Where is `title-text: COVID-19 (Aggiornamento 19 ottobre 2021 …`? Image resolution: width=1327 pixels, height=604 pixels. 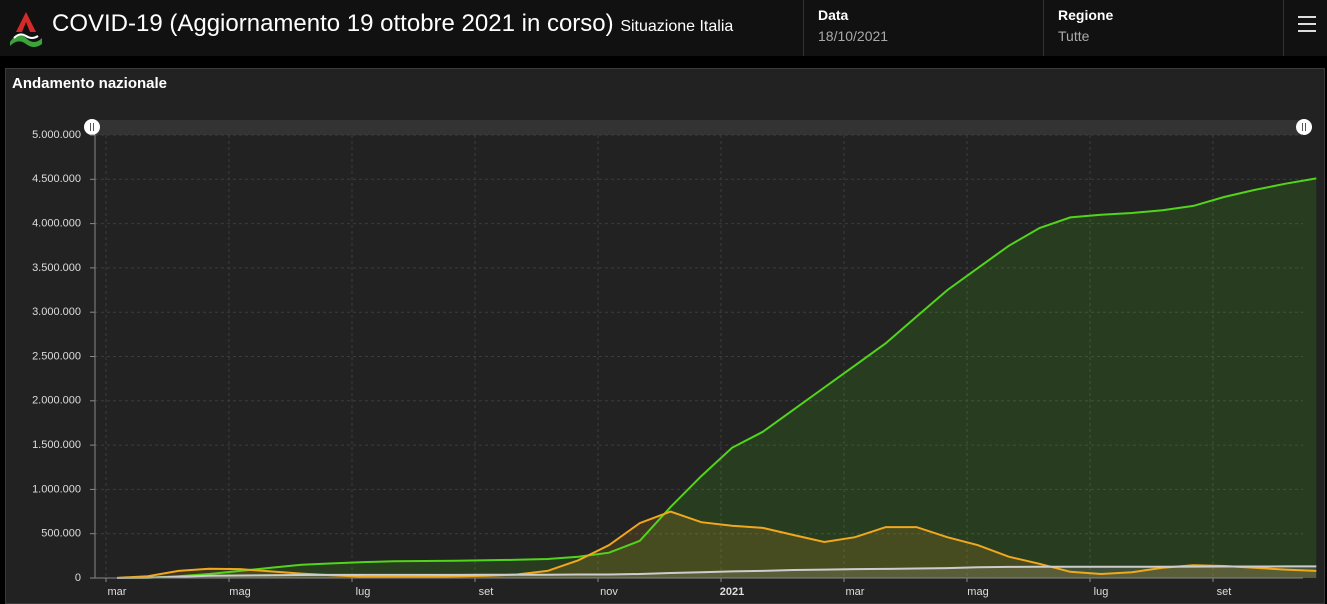 title-text: COVID-19 (Aggiornamento 19 ottobre 2021 … is located at coordinates (333, 23).